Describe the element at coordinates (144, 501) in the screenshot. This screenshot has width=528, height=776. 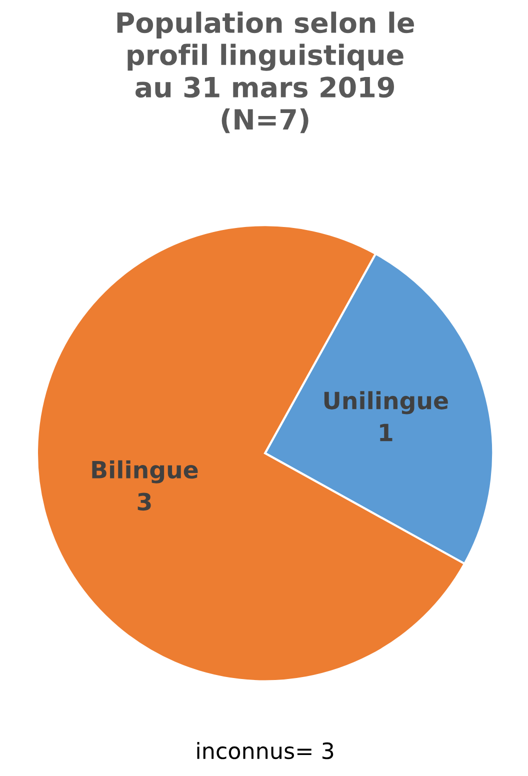
I see `data-label: 3` at that location.